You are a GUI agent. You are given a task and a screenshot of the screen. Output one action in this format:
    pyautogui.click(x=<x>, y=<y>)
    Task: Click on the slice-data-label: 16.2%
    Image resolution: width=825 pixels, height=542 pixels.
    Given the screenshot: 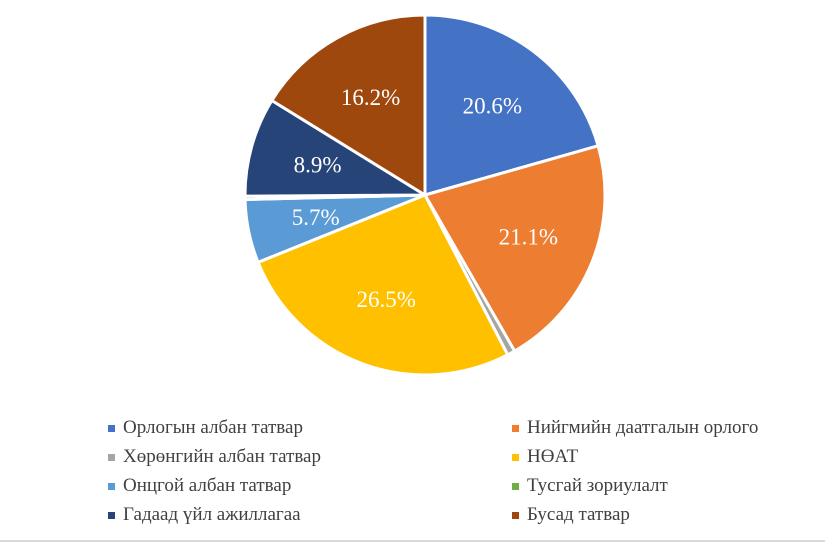 What is the action you would take?
    pyautogui.click(x=370, y=97)
    